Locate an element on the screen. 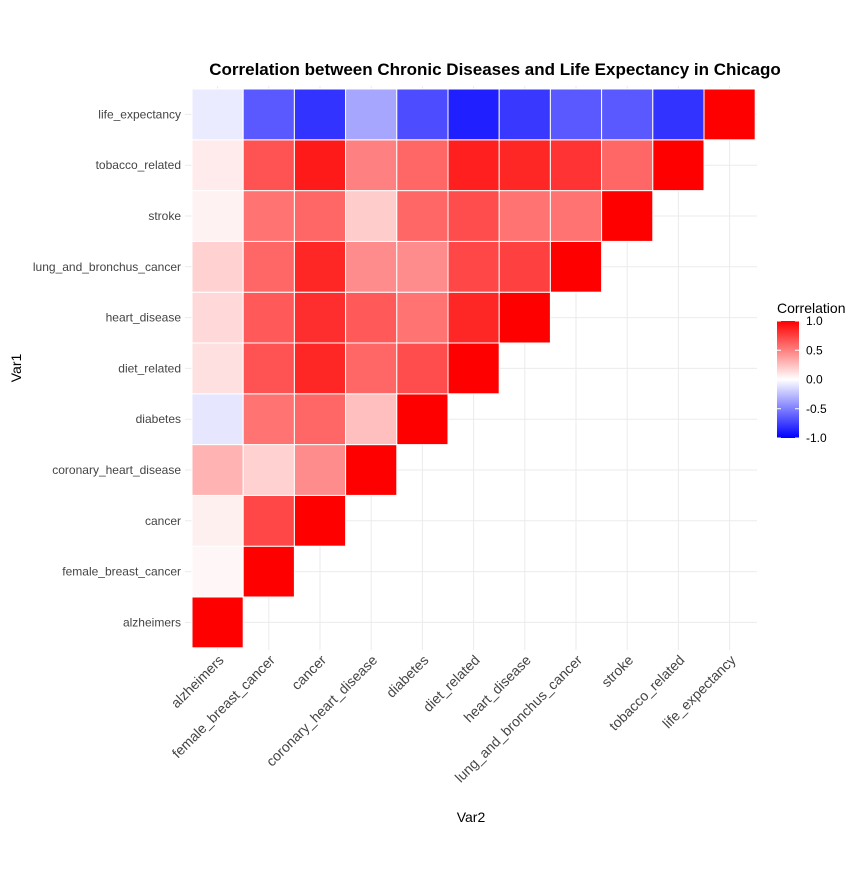  x-tick-label: female_breast_cancer is located at coordinates (224, 707).